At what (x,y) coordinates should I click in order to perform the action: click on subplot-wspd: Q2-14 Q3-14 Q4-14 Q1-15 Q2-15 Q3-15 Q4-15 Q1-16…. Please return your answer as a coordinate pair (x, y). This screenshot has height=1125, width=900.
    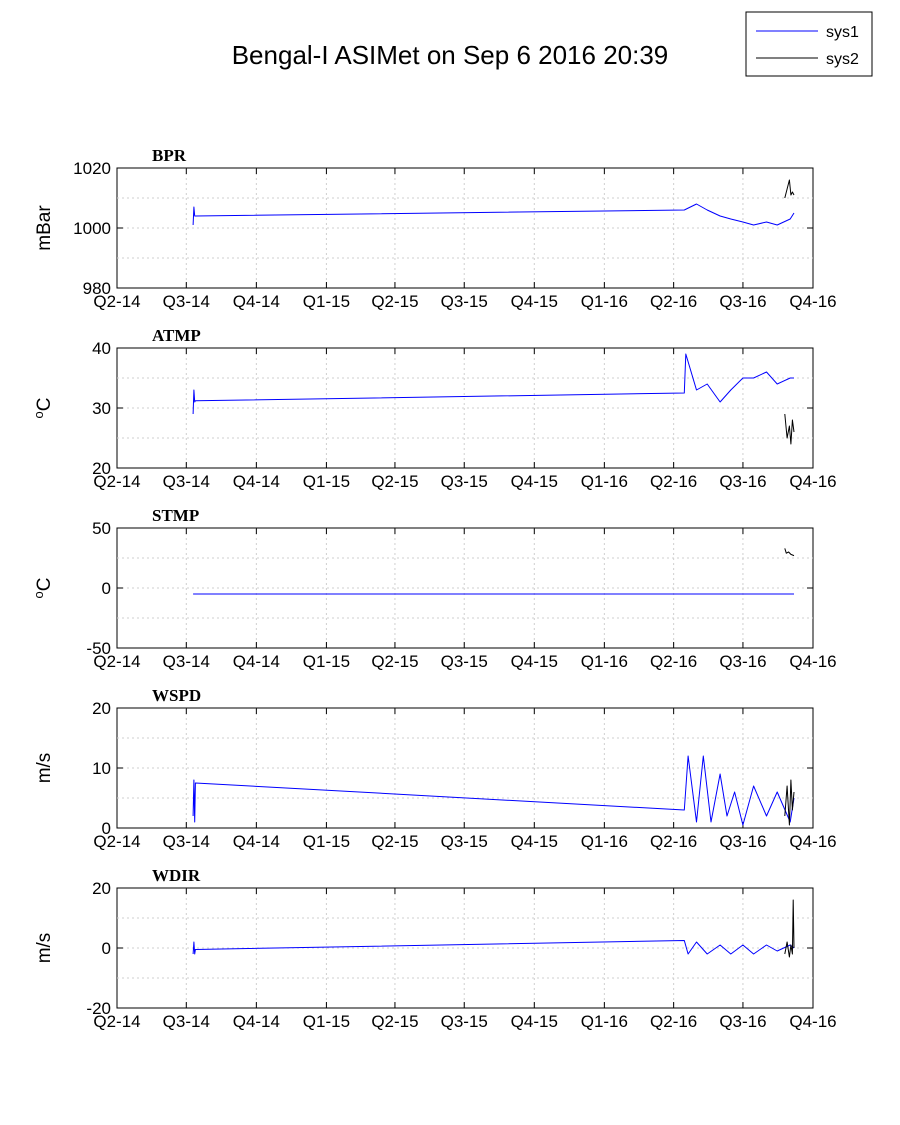
    Looking at the image, I should click on (435, 768).